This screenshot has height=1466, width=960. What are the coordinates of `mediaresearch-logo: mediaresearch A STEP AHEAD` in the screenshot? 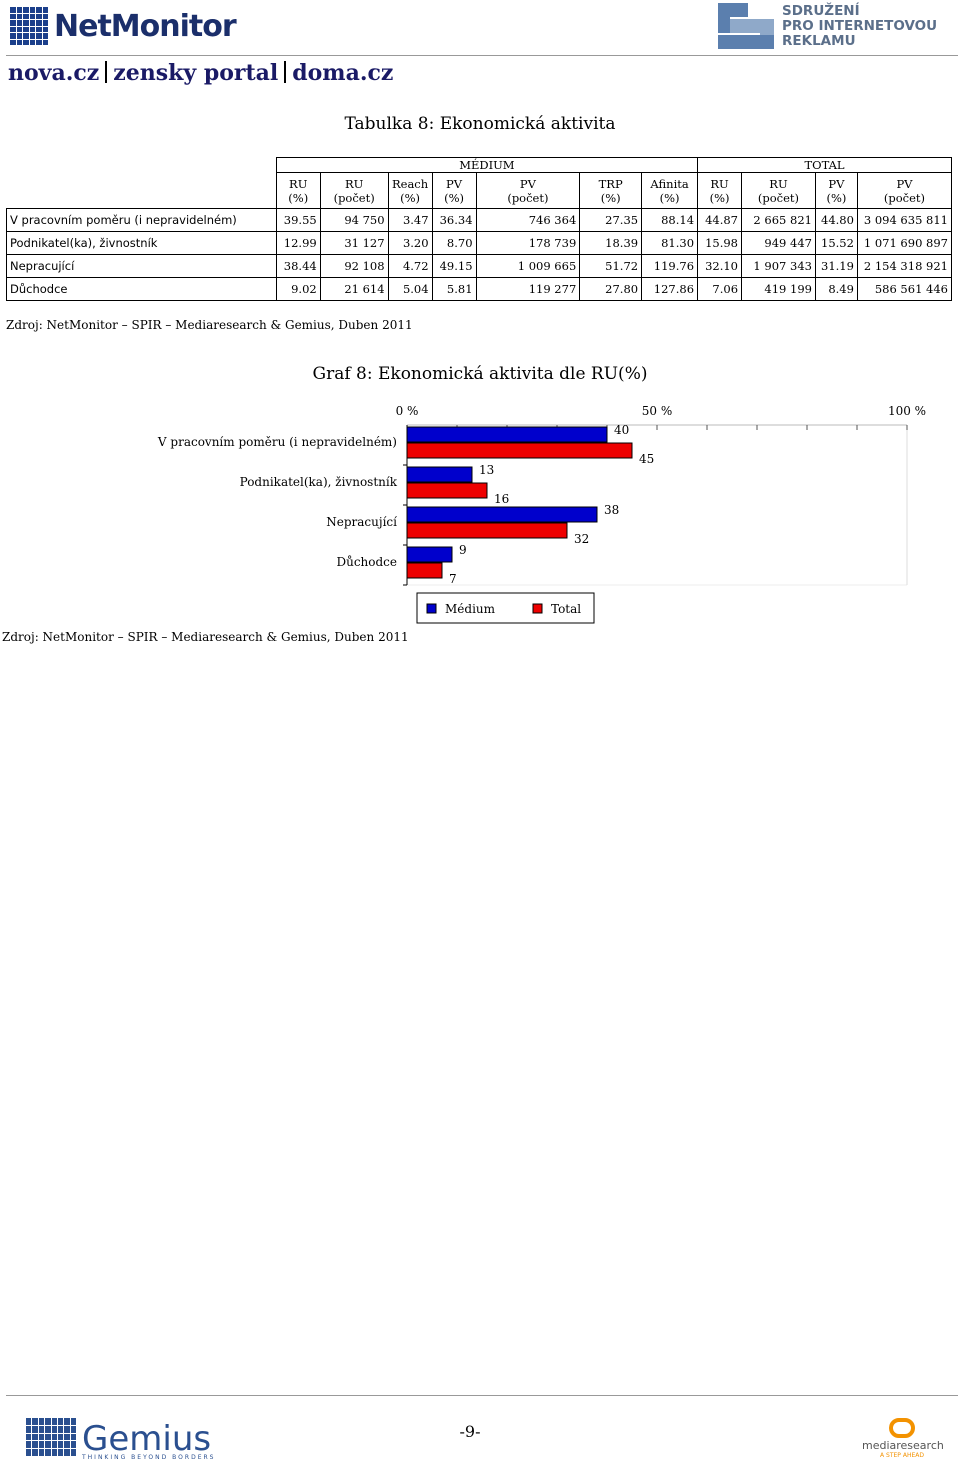 It's located at (903, 1441).